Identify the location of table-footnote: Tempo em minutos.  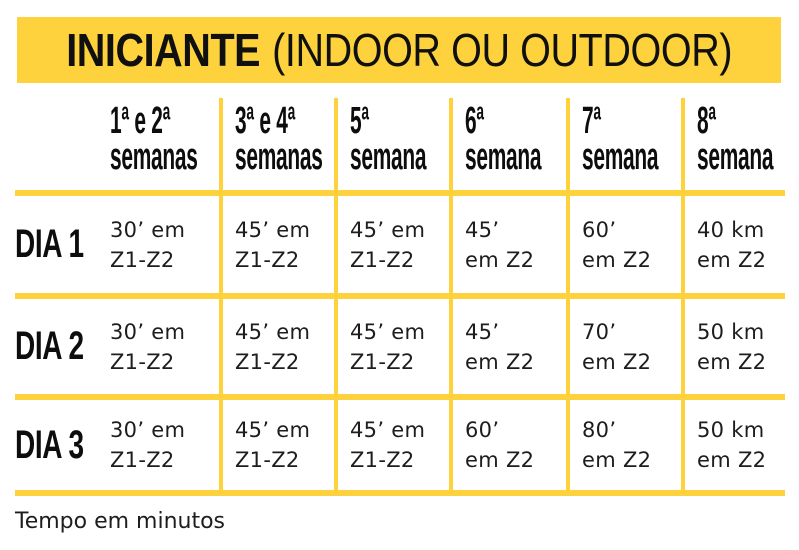
(120, 521).